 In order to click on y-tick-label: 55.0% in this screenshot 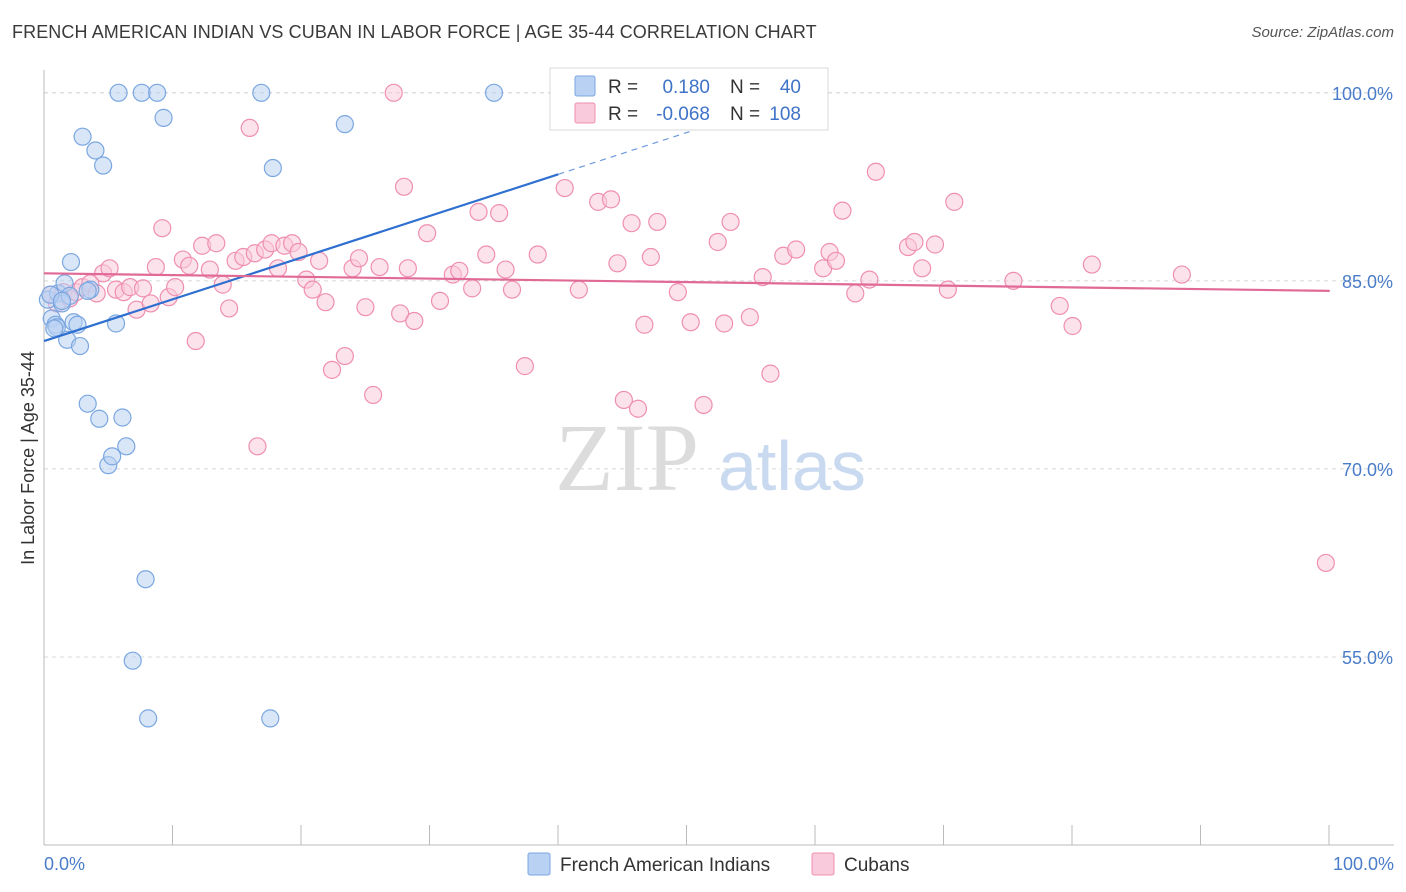, I will do `click(1367, 658)`.